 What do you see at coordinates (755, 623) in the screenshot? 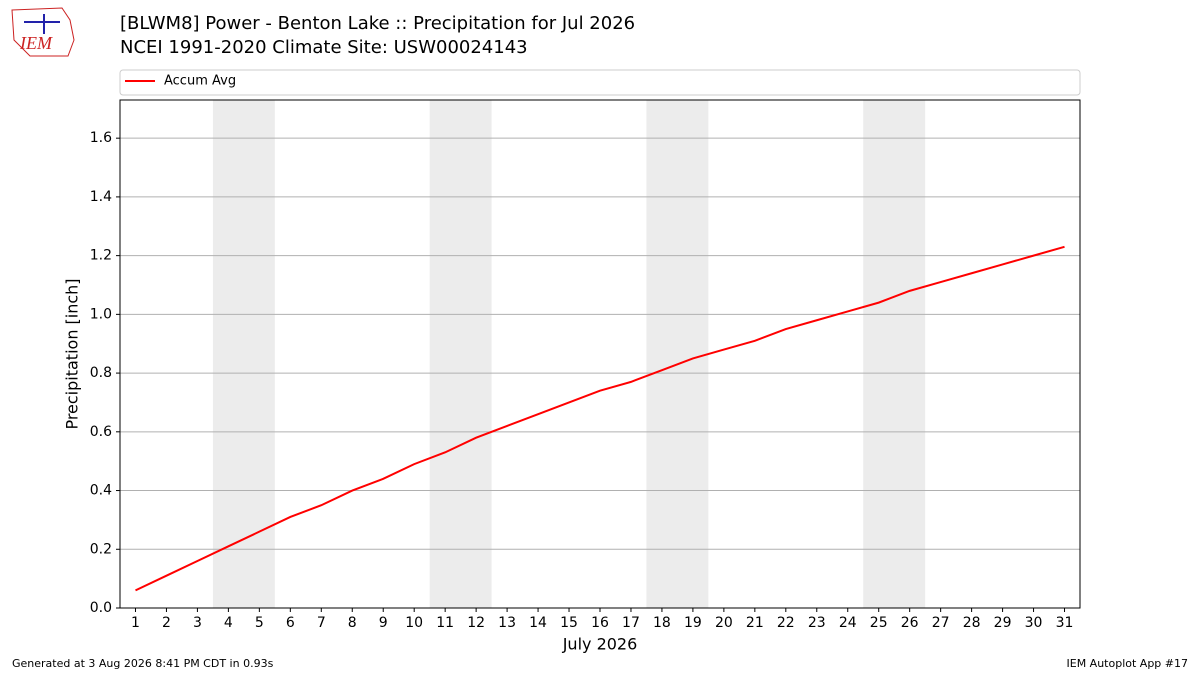
I see `x-tick-label: 21` at bounding box center [755, 623].